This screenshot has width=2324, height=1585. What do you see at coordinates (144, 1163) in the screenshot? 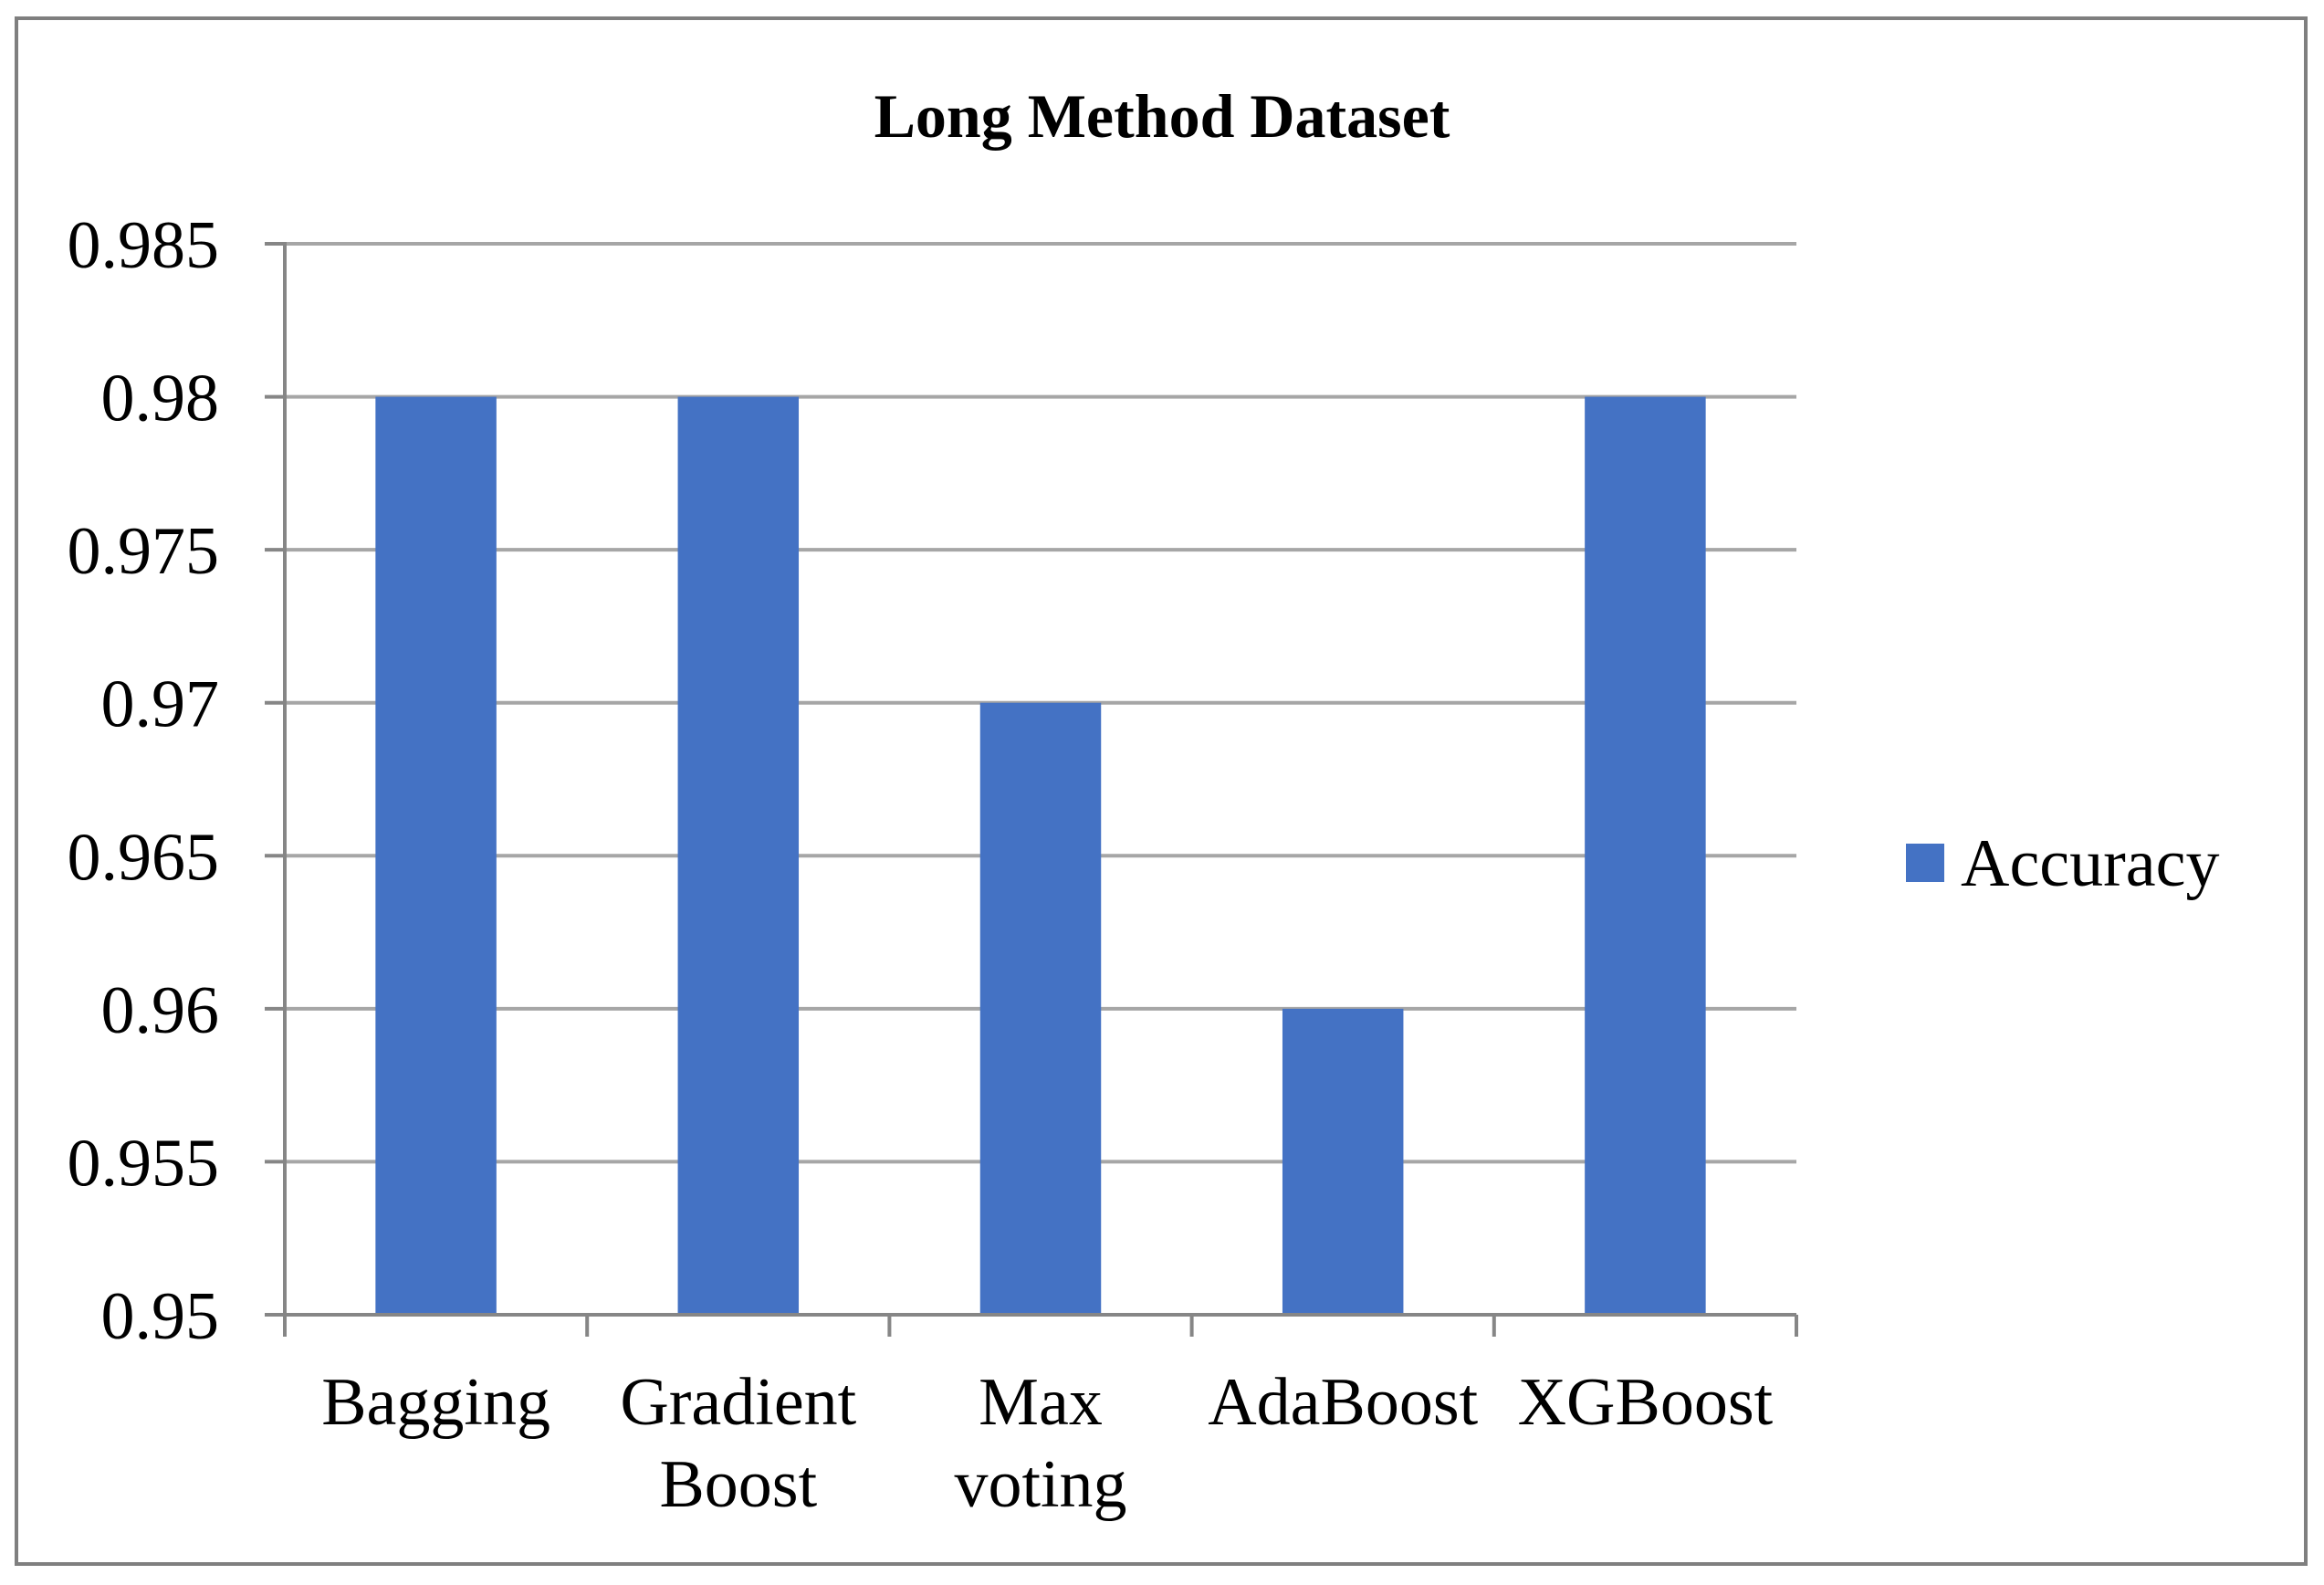
I see `y-tick-label: 0.955` at bounding box center [144, 1163].